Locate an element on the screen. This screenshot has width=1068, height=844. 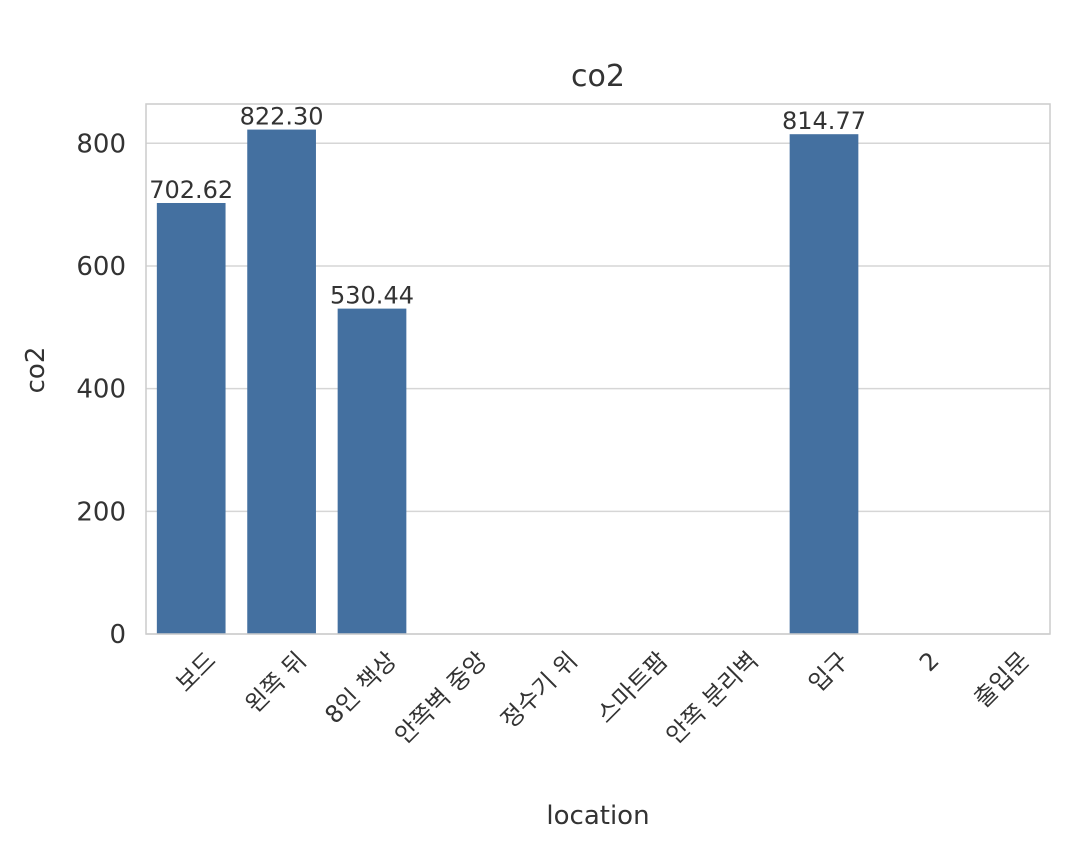
y-tick-label: 200 is located at coordinates (101, 512).